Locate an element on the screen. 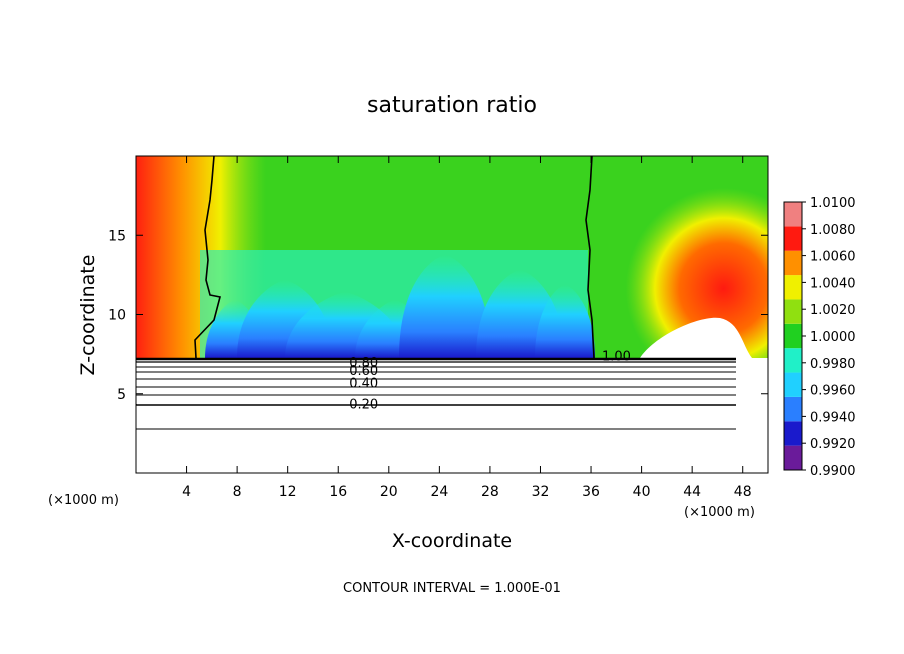 The height and width of the screenshot is (654, 904). x-tick-label: 32 is located at coordinates (541, 492).